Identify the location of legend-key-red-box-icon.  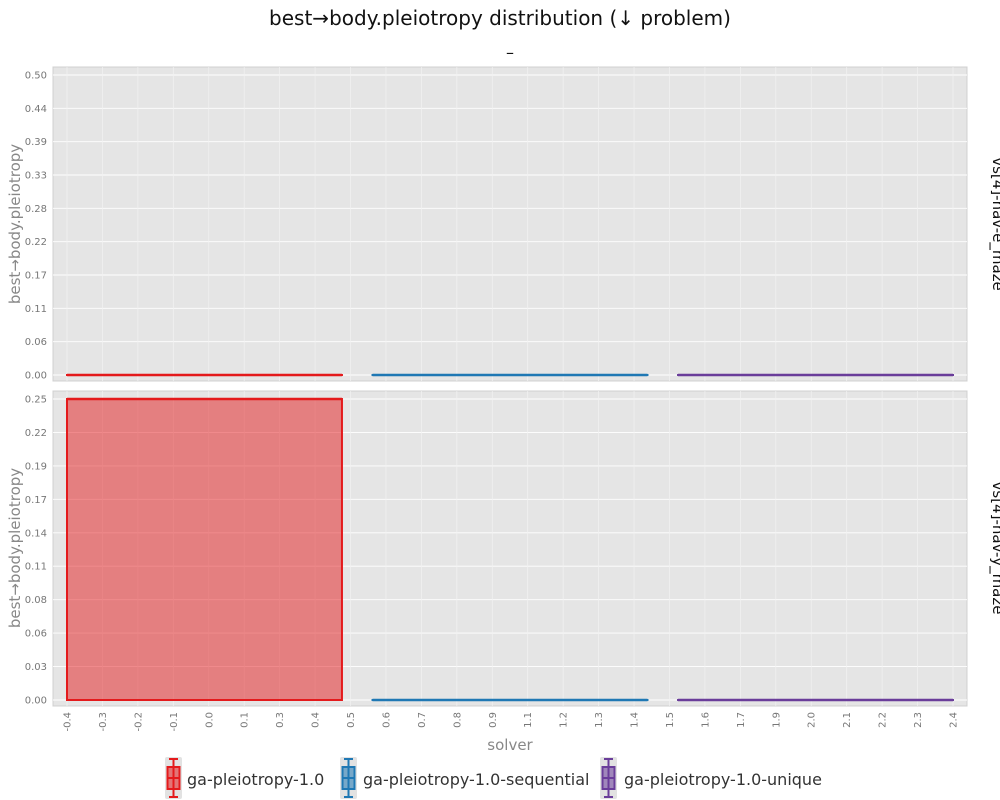
(173, 778).